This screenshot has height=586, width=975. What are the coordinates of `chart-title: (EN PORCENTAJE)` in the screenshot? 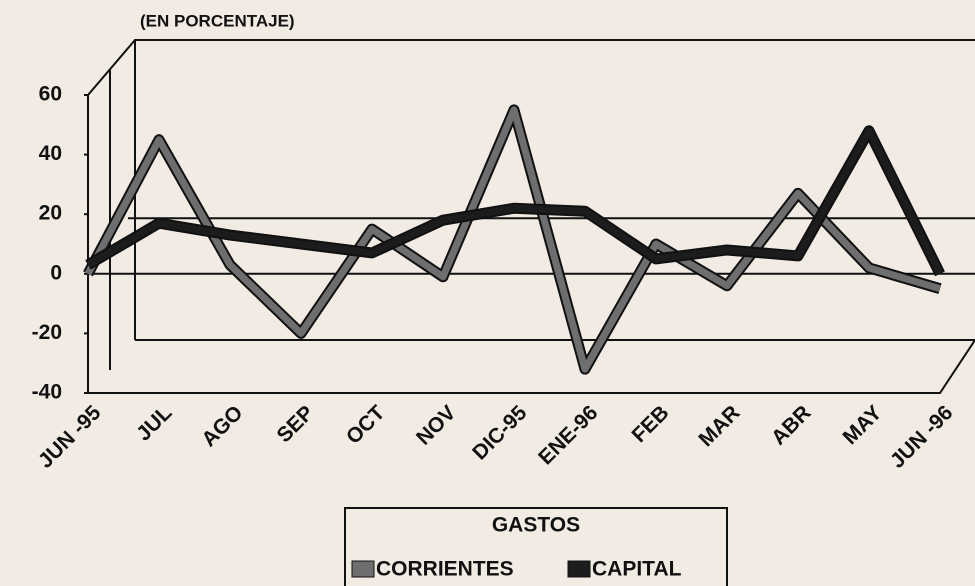 It's located at (217, 20).